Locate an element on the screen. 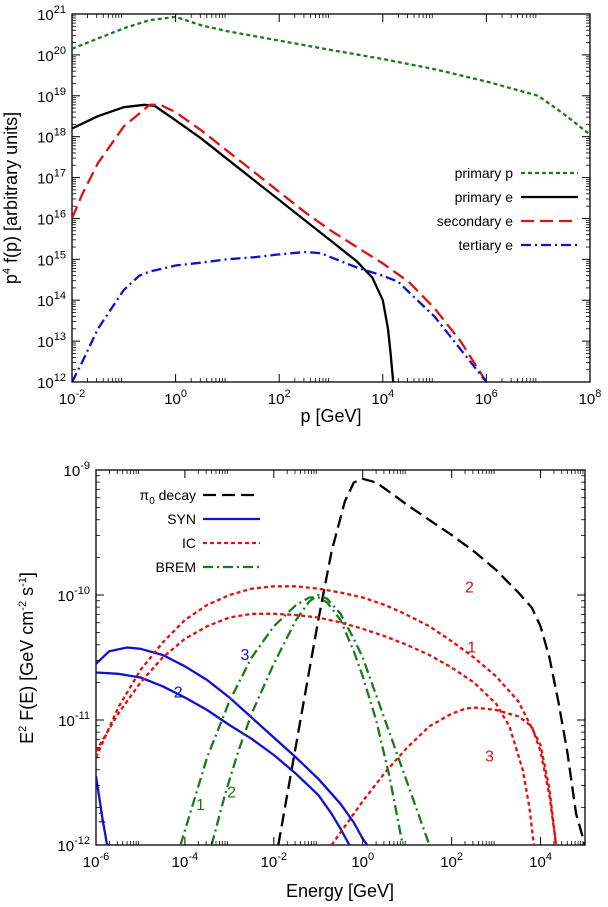 The image size is (608, 907). series-line-brem2 is located at coordinates (320, 719).